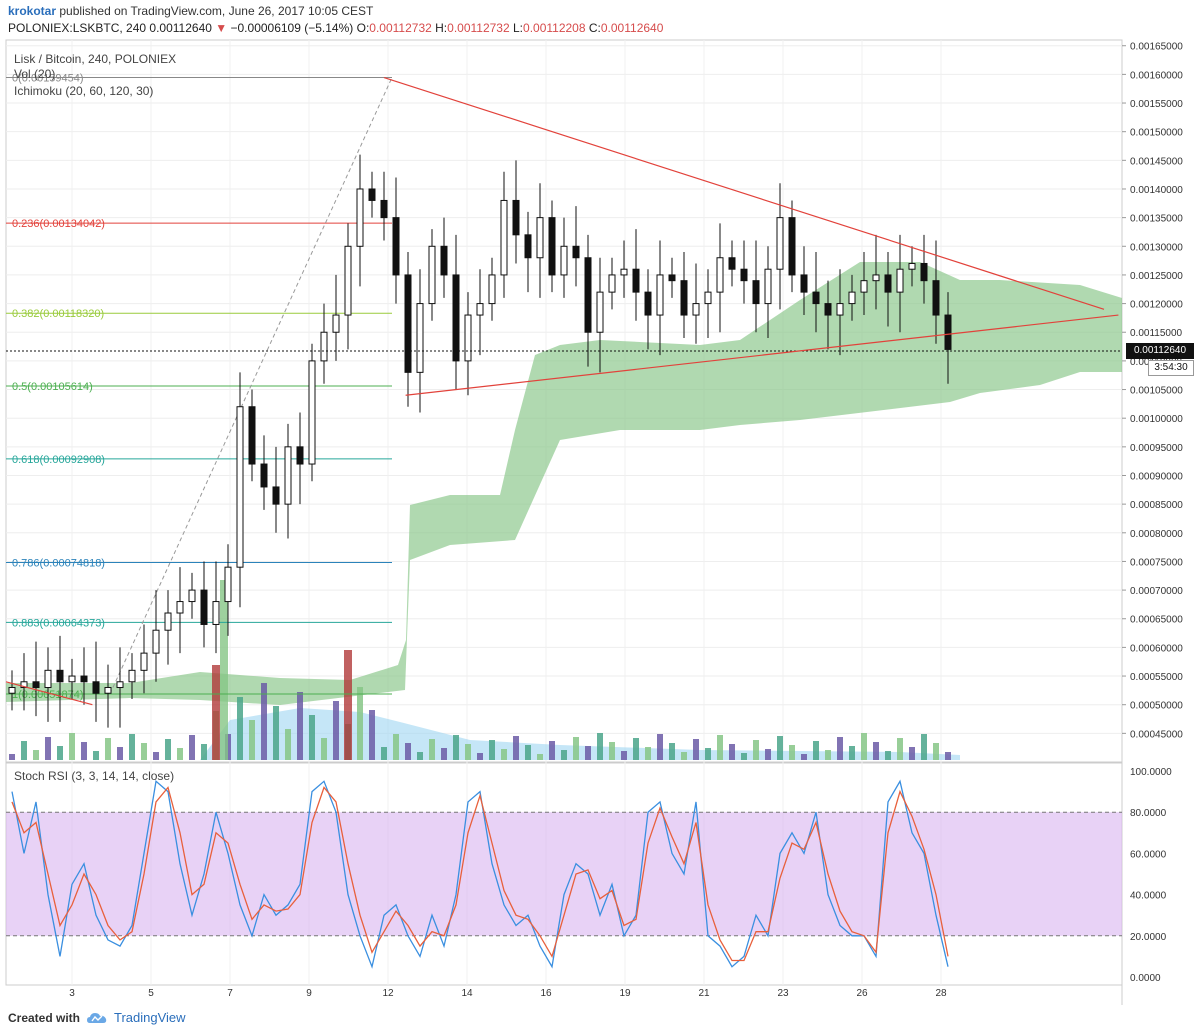 The image size is (1200, 1034). I want to click on date-tick-label: 23, so click(783, 993).